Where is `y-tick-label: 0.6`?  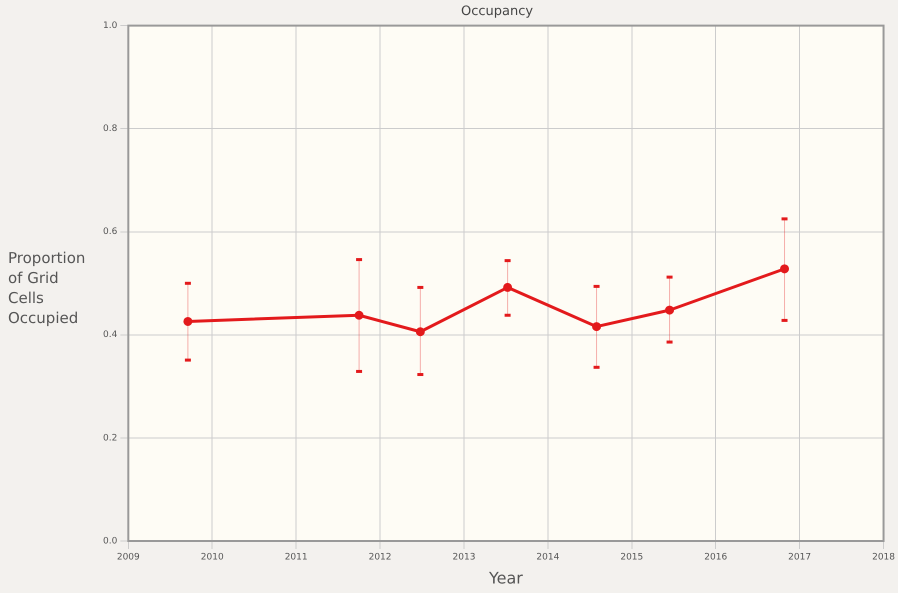 y-tick-label: 0.6 is located at coordinates (110, 232).